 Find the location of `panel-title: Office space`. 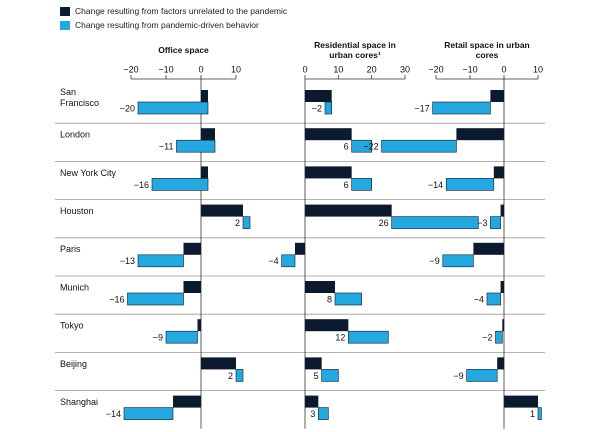

panel-title: Office space is located at coordinates (183, 50).